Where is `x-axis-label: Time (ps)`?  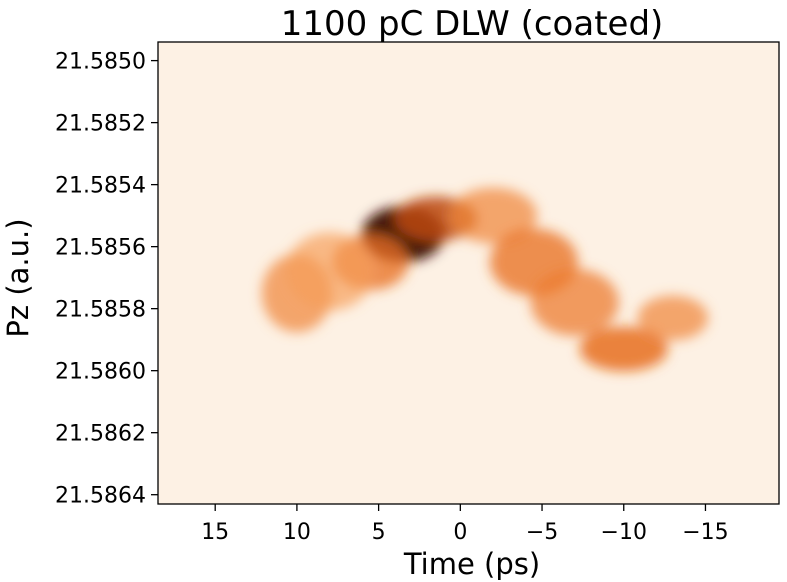 x-axis-label: Time (ps) is located at coordinates (471, 564).